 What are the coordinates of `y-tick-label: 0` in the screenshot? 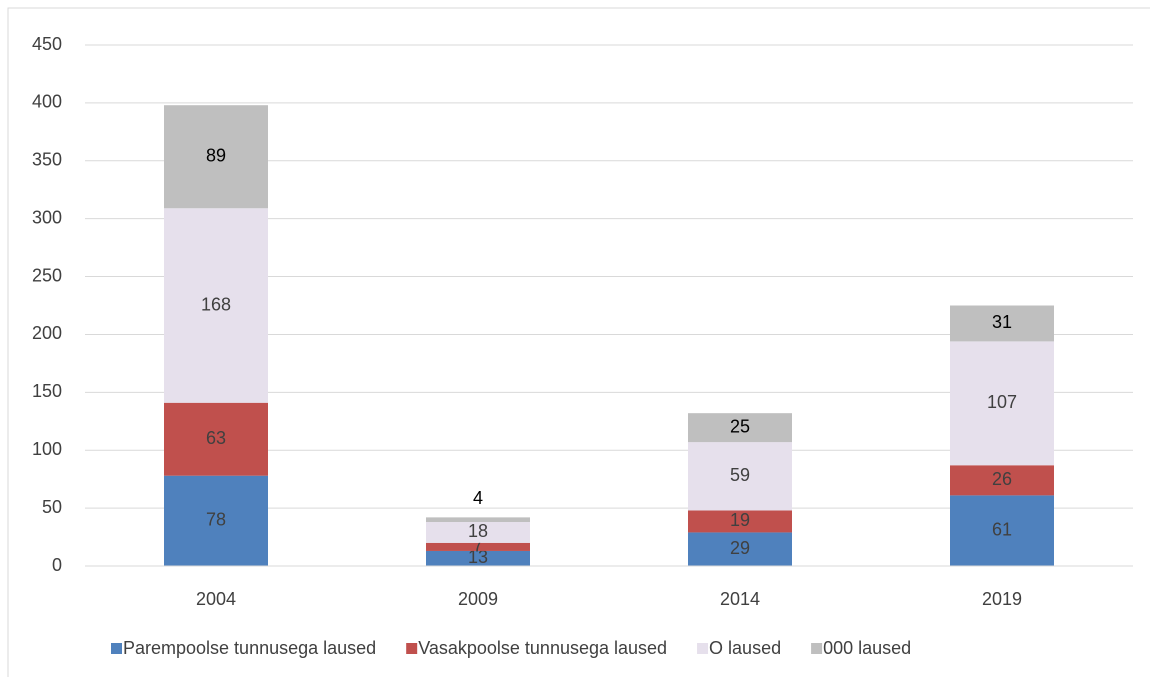 It's located at (57, 565).